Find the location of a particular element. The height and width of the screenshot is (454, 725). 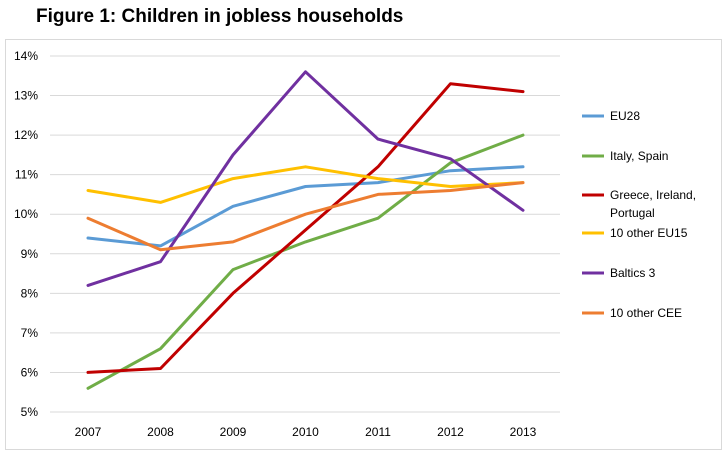

y-tick-label: 14% is located at coordinates (26, 56).